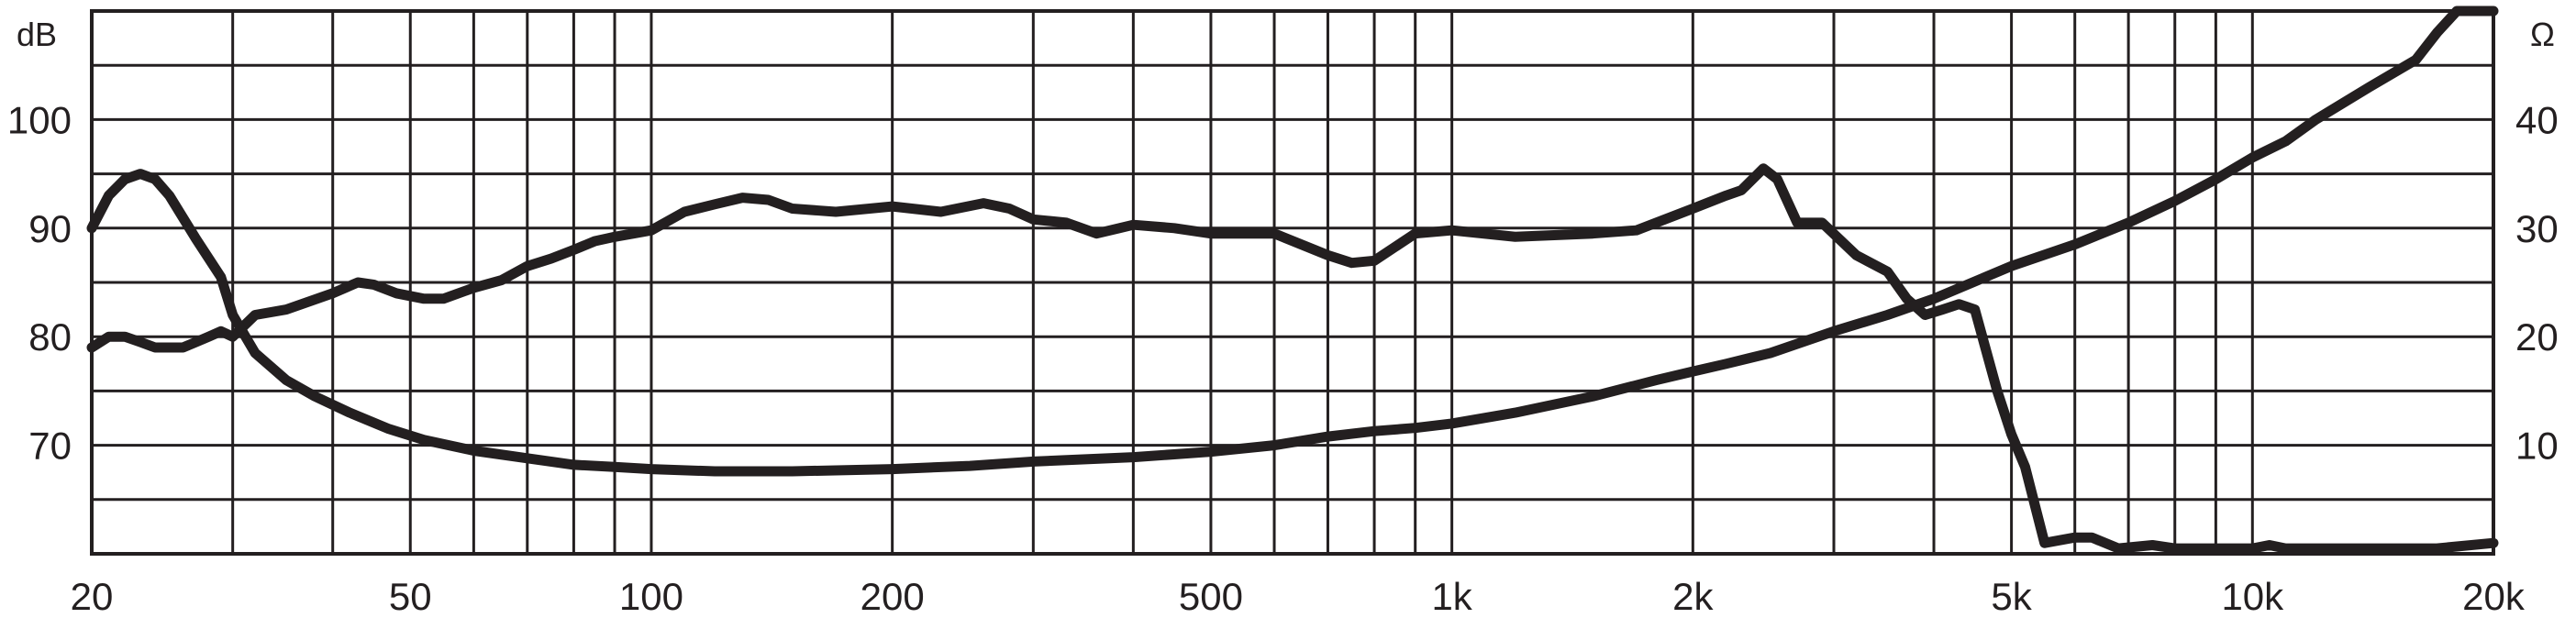 Image resolution: width=2576 pixels, height=618 pixels. Describe the element at coordinates (2252, 597) in the screenshot. I see `x-tick-label: 10k` at that location.